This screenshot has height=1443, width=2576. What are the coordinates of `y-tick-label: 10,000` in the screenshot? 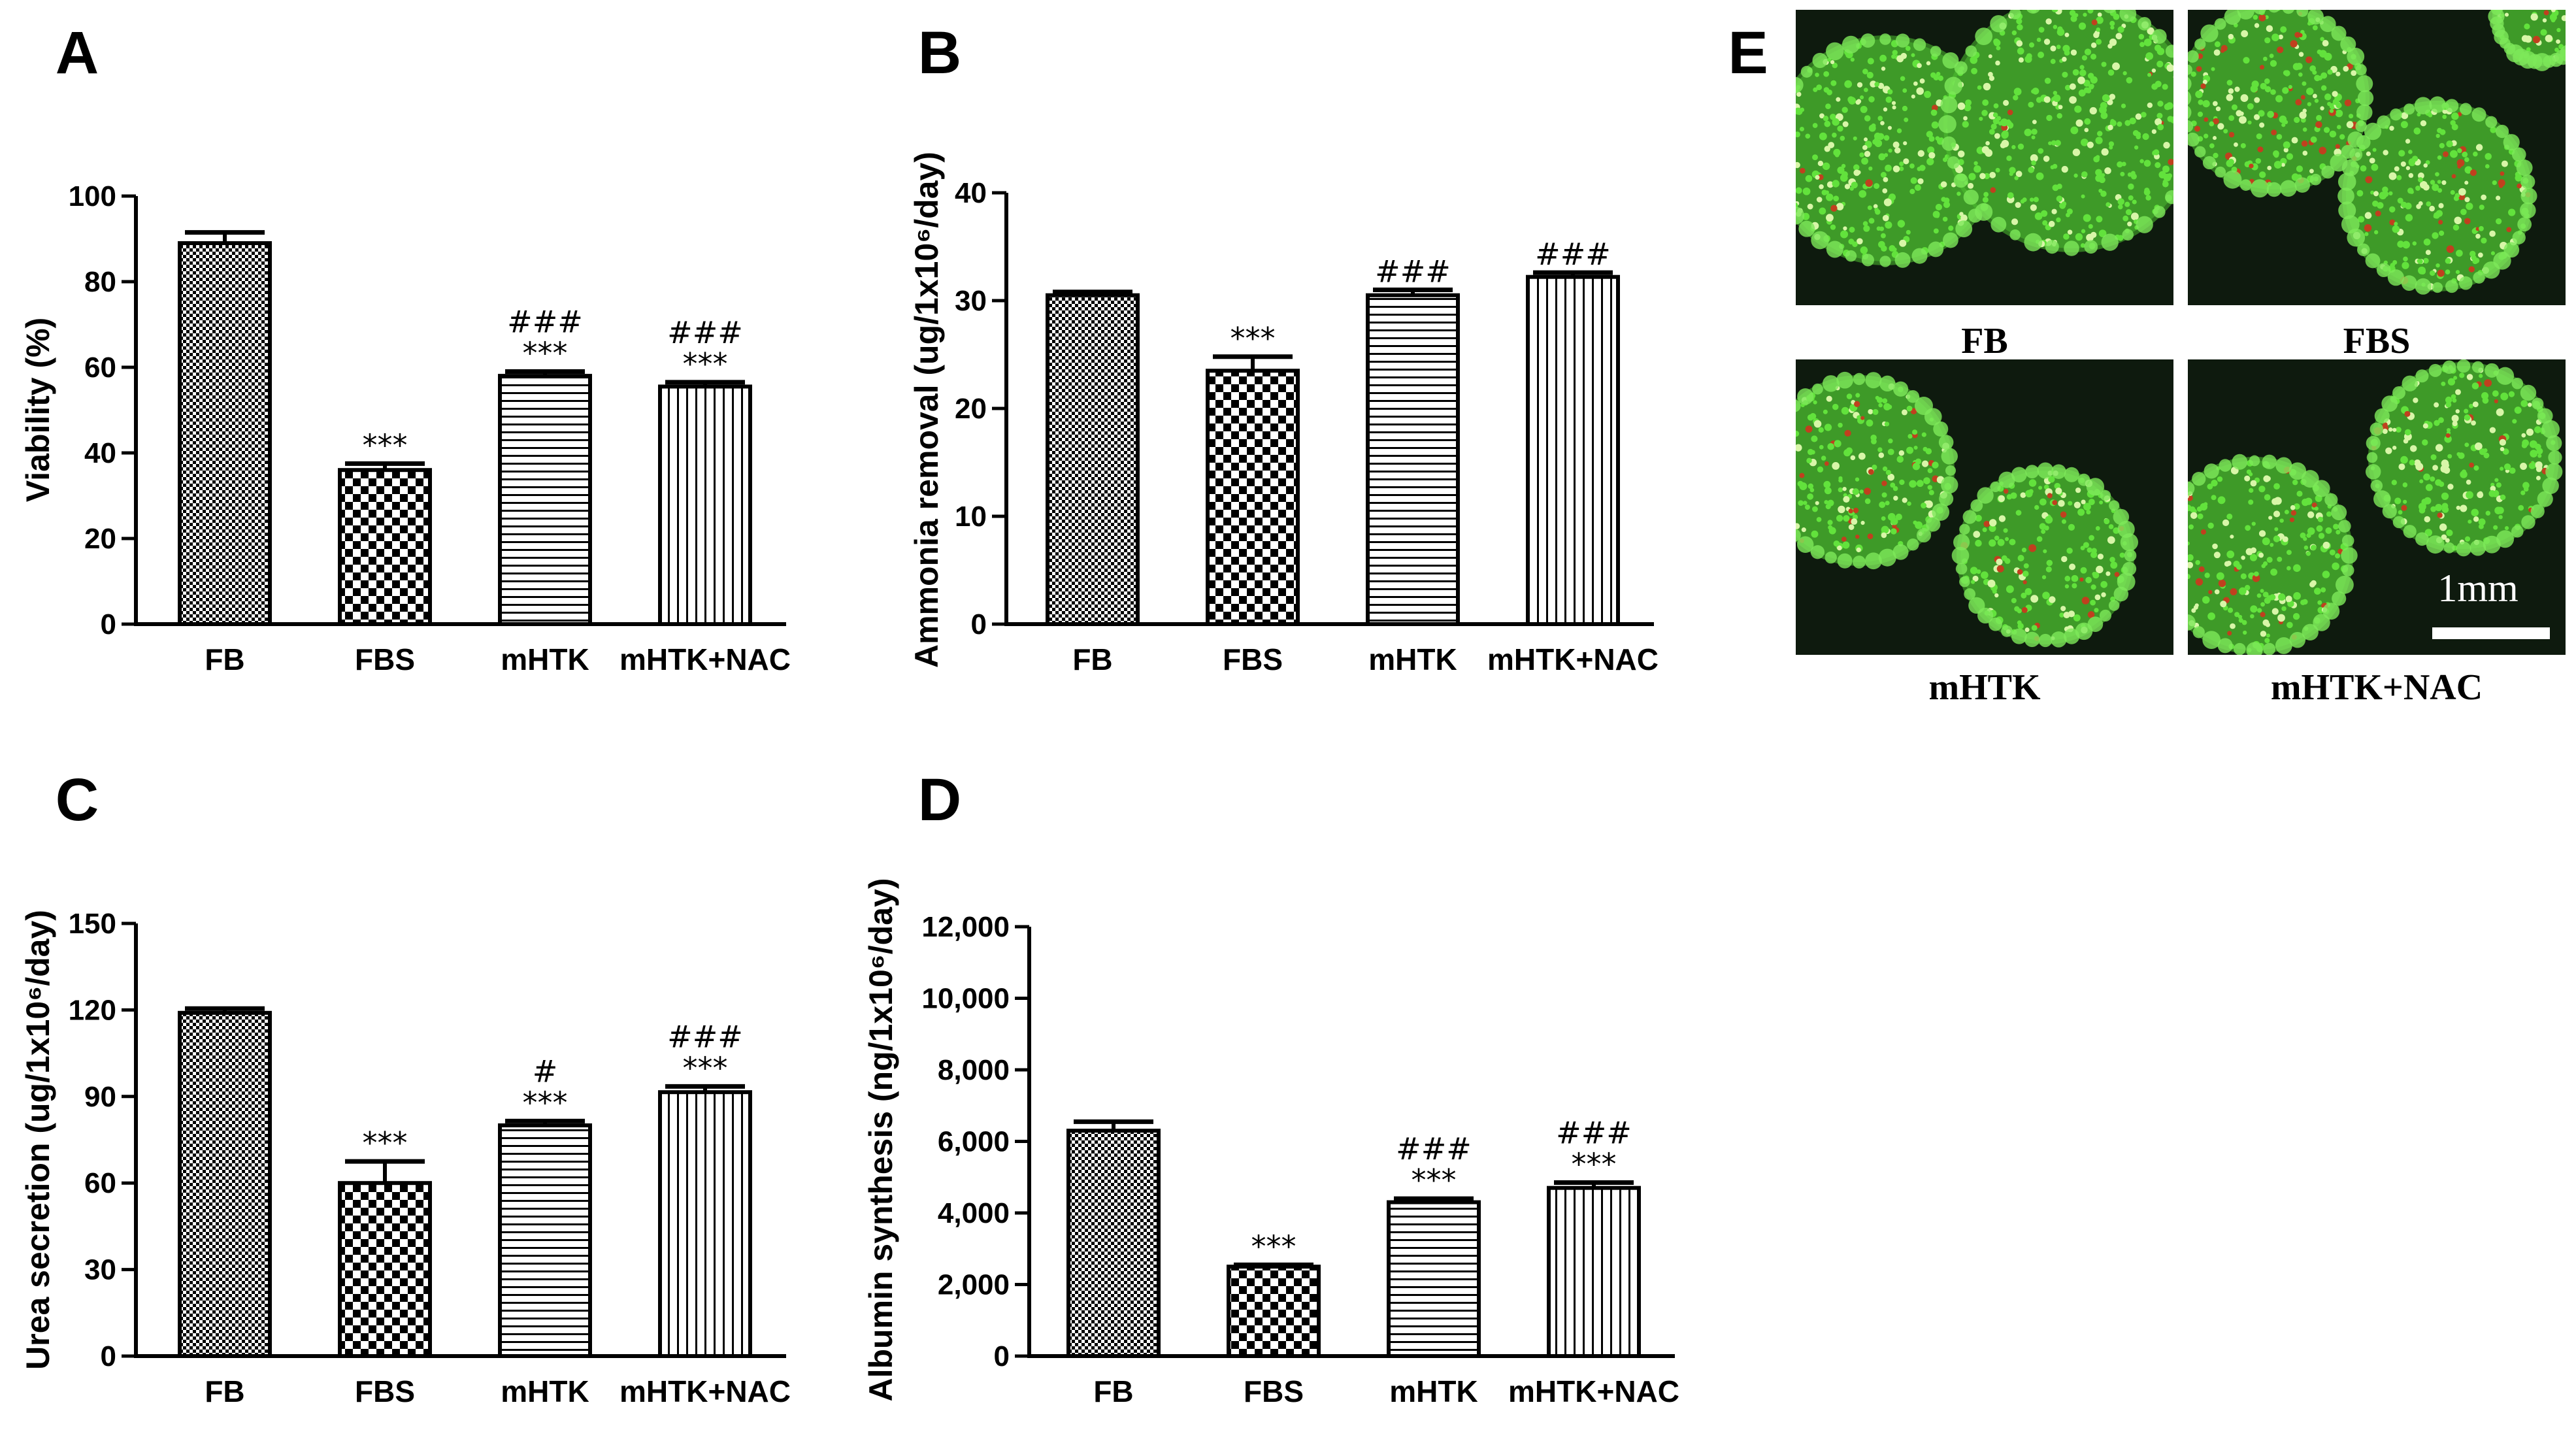 It's located at (965, 999).